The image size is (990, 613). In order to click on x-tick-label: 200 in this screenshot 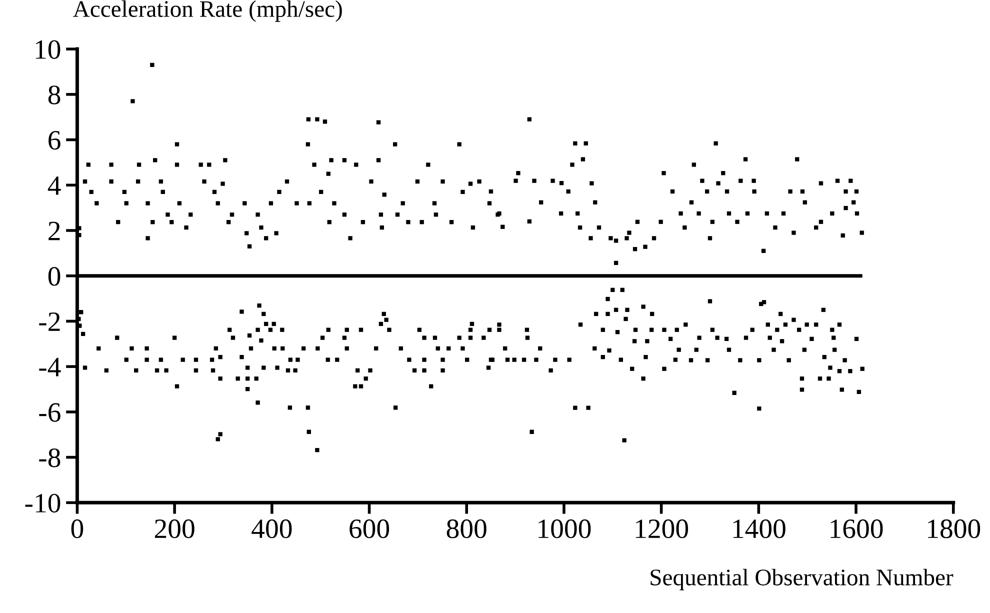, I will do `click(174, 528)`.